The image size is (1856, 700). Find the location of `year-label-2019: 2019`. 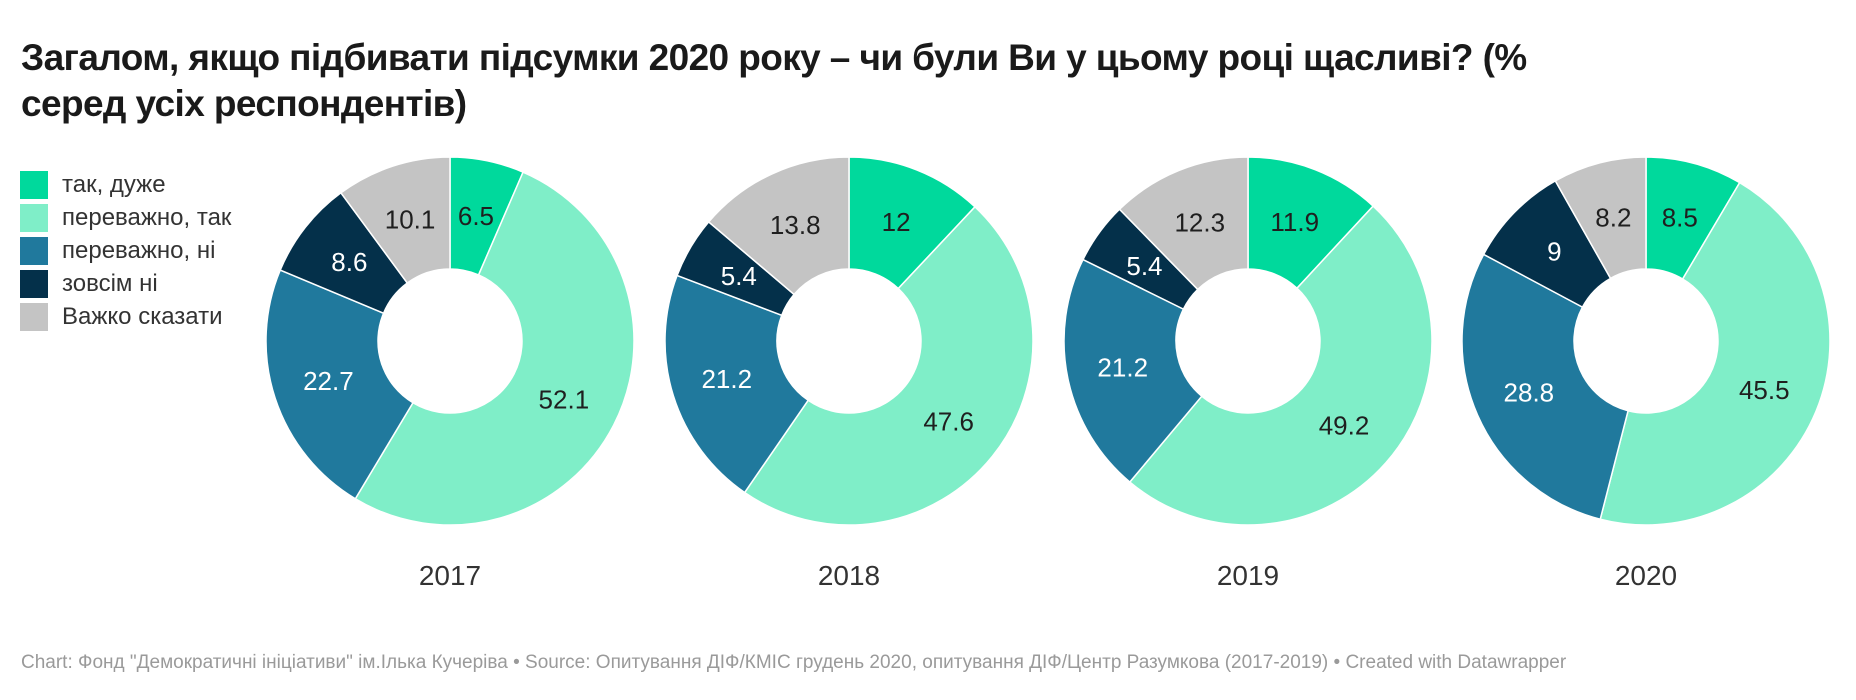

year-label-2019: 2019 is located at coordinates (1248, 575).